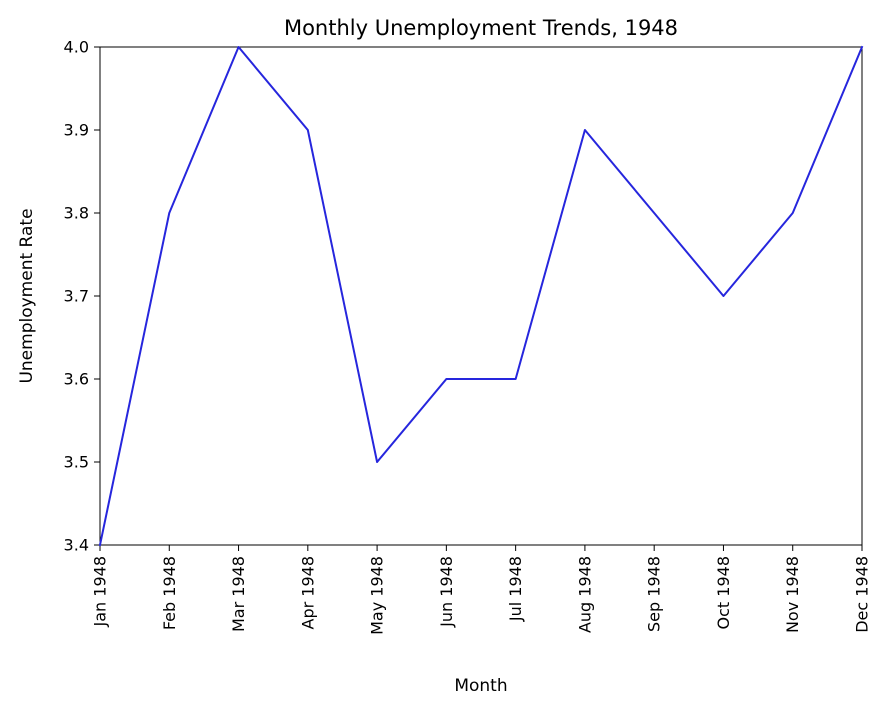 The image size is (882, 716). I want to click on y-tick-label: 3.5, so click(76, 462).